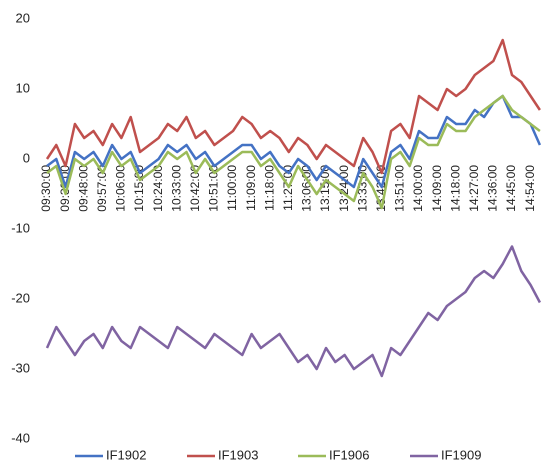  Describe the element at coordinates (307, 188) in the screenshot. I see `x-tick-label: 13:06:00` at that location.